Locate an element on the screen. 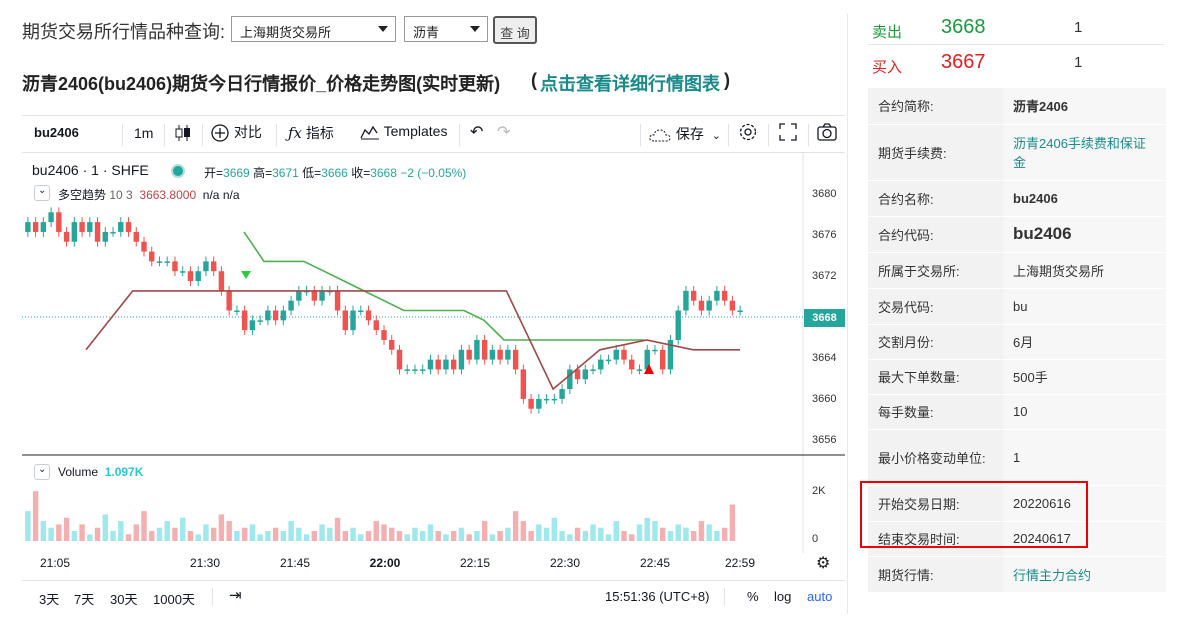 The height and width of the screenshot is (617, 1181). percent-toggle: % is located at coordinates (753, 596).